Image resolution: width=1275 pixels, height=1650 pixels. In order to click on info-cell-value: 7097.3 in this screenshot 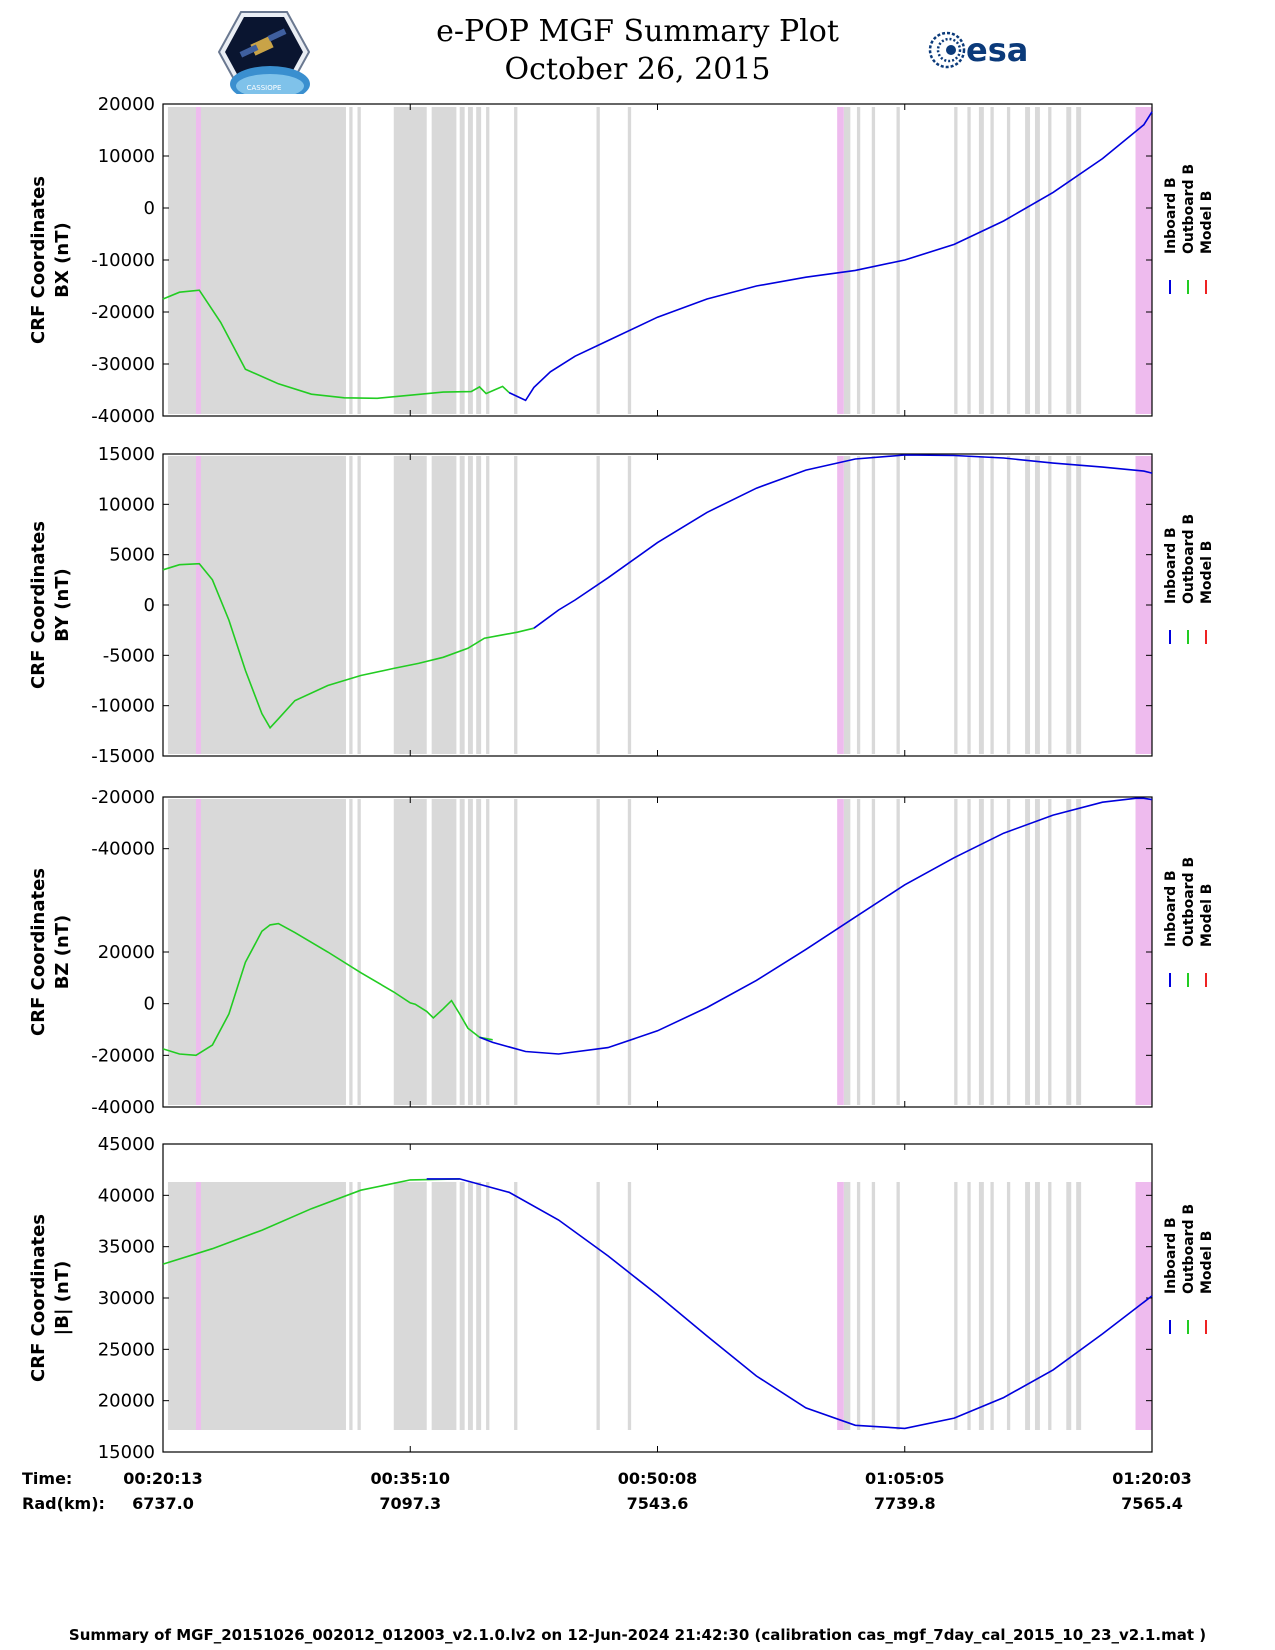, I will do `click(410, 1503)`.